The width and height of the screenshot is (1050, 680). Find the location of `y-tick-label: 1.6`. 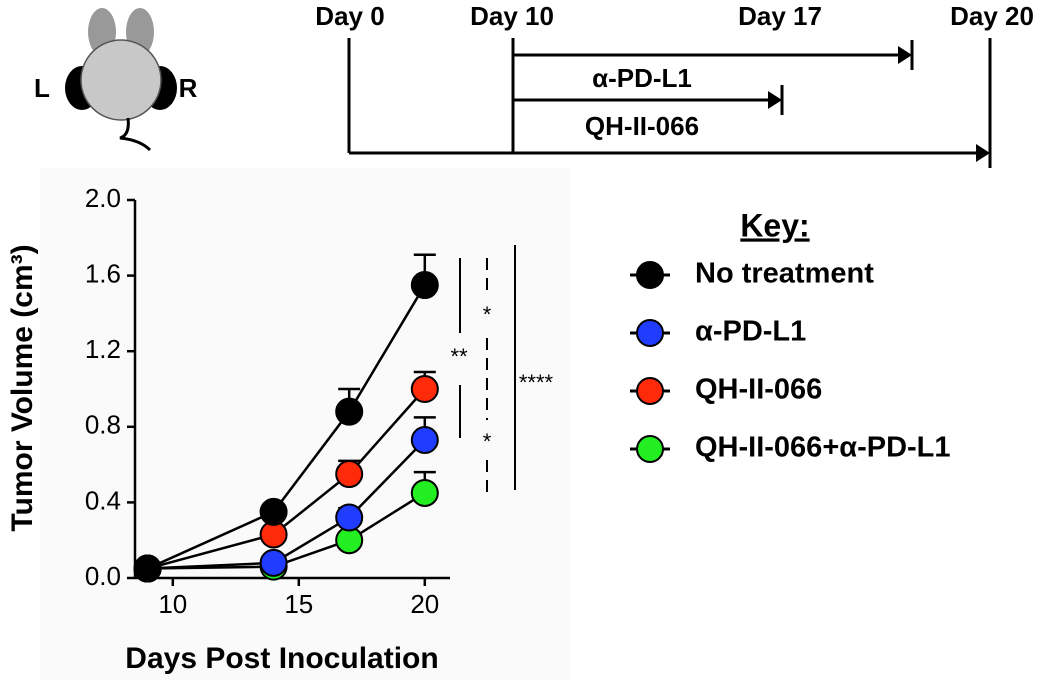

y-tick-label: 1.6 is located at coordinates (103, 273).